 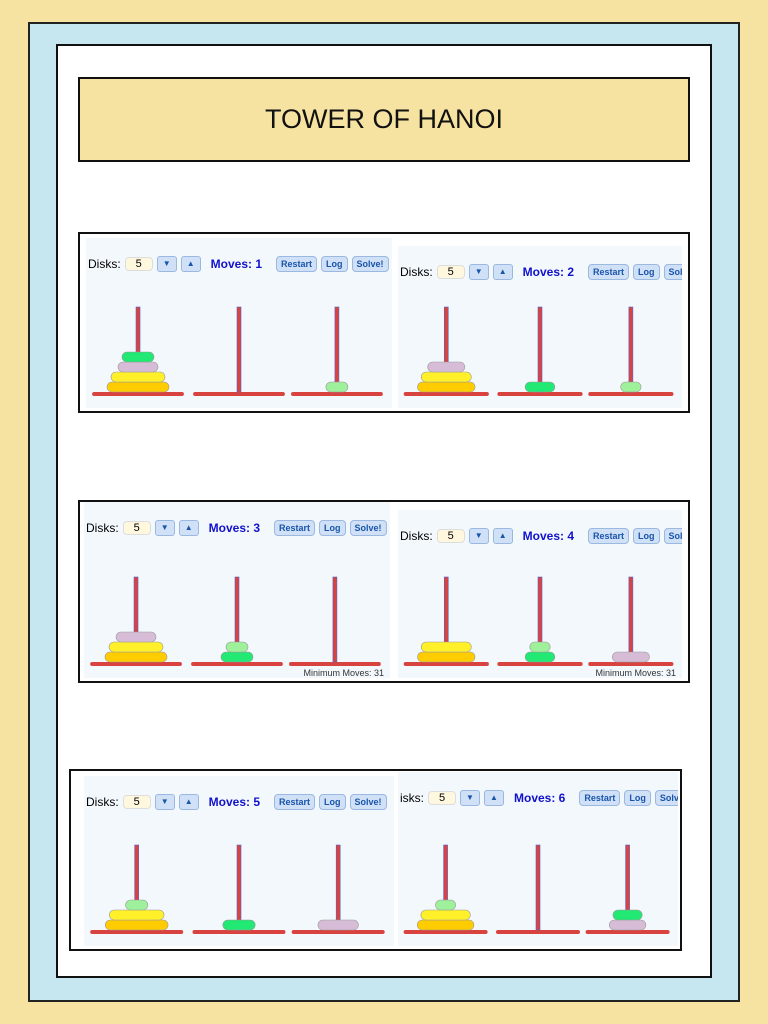 What do you see at coordinates (236, 528) in the screenshot?
I see `toolbar: Disks: 5 ▼ ▲ Moves: 3 Restart Log Solve!` at bounding box center [236, 528].